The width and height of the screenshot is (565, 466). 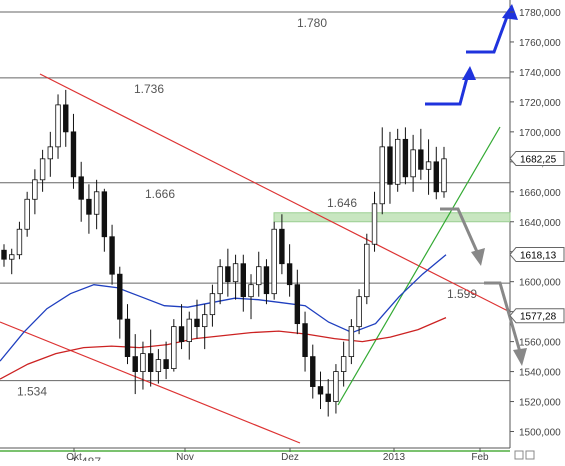 What do you see at coordinates (540, 223) in the screenshot?
I see `y-tick-label-7: 1640,000` at bounding box center [540, 223].